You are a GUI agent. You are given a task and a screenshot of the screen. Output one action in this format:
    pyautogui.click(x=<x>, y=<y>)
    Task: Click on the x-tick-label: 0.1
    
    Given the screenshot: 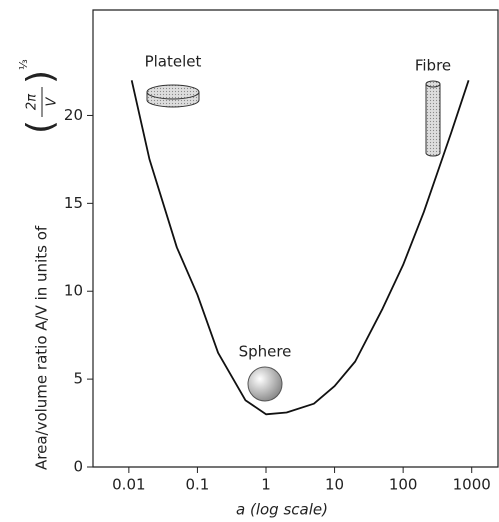 What is the action you would take?
    pyautogui.click(x=197, y=485)
    